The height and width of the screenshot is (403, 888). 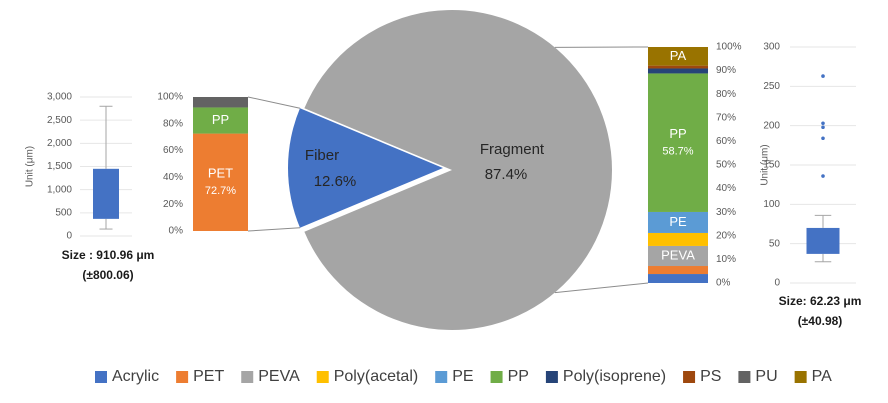 I want to click on y-tick-label: 150, so click(x=771, y=165).